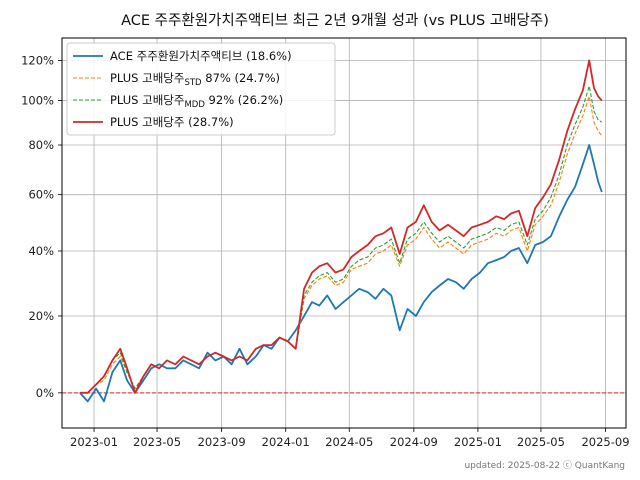 The image size is (640, 480). What do you see at coordinates (157, 442) in the screenshot?
I see `x-tick-label: 2023-05` at bounding box center [157, 442].